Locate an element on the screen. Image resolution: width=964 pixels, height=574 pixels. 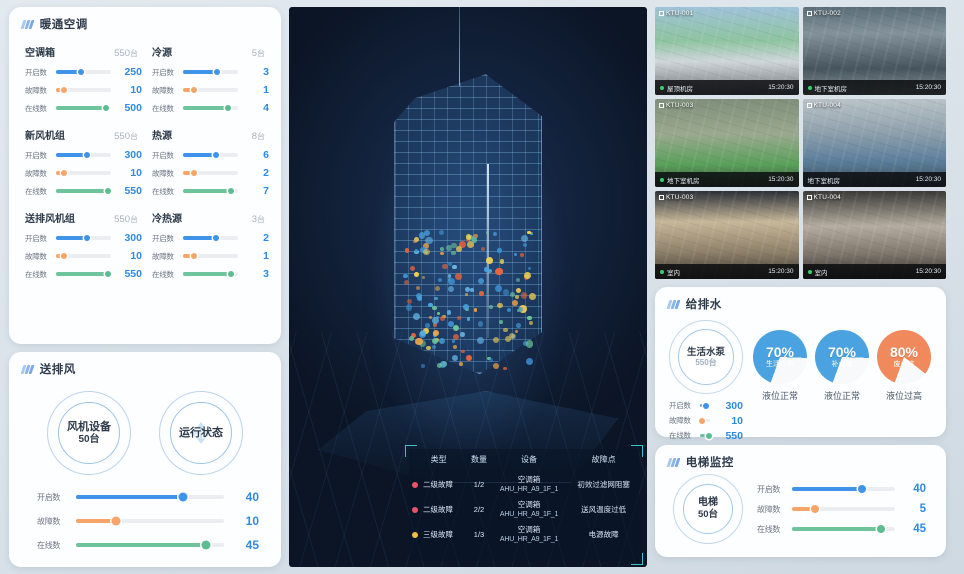
elevator-metric-row: 在线数 45 is located at coordinates (841, 529).